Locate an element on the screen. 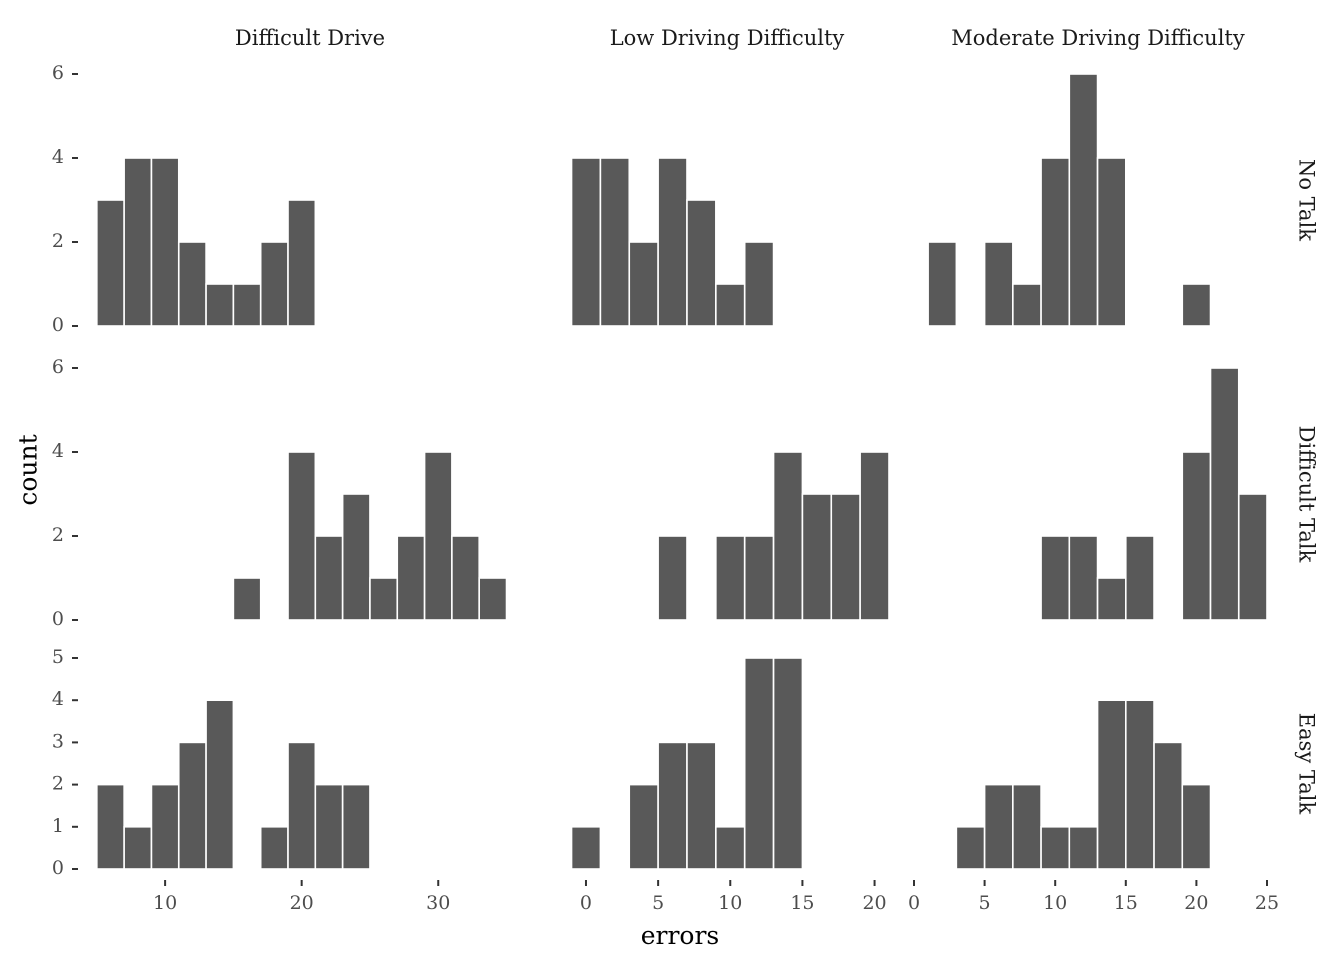 The image size is (1344, 965). y-axis-title: count is located at coordinates (28, 469).